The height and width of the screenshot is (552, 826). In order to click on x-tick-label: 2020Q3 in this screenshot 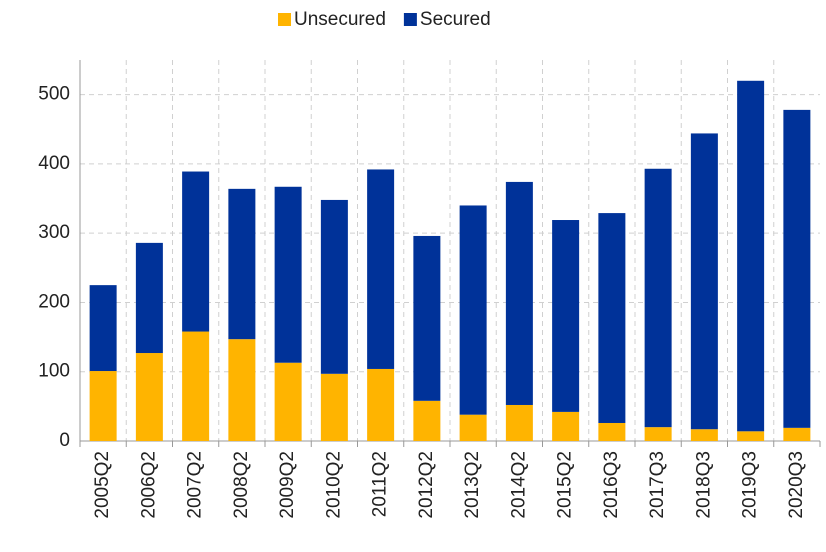, I will do `click(796, 485)`.